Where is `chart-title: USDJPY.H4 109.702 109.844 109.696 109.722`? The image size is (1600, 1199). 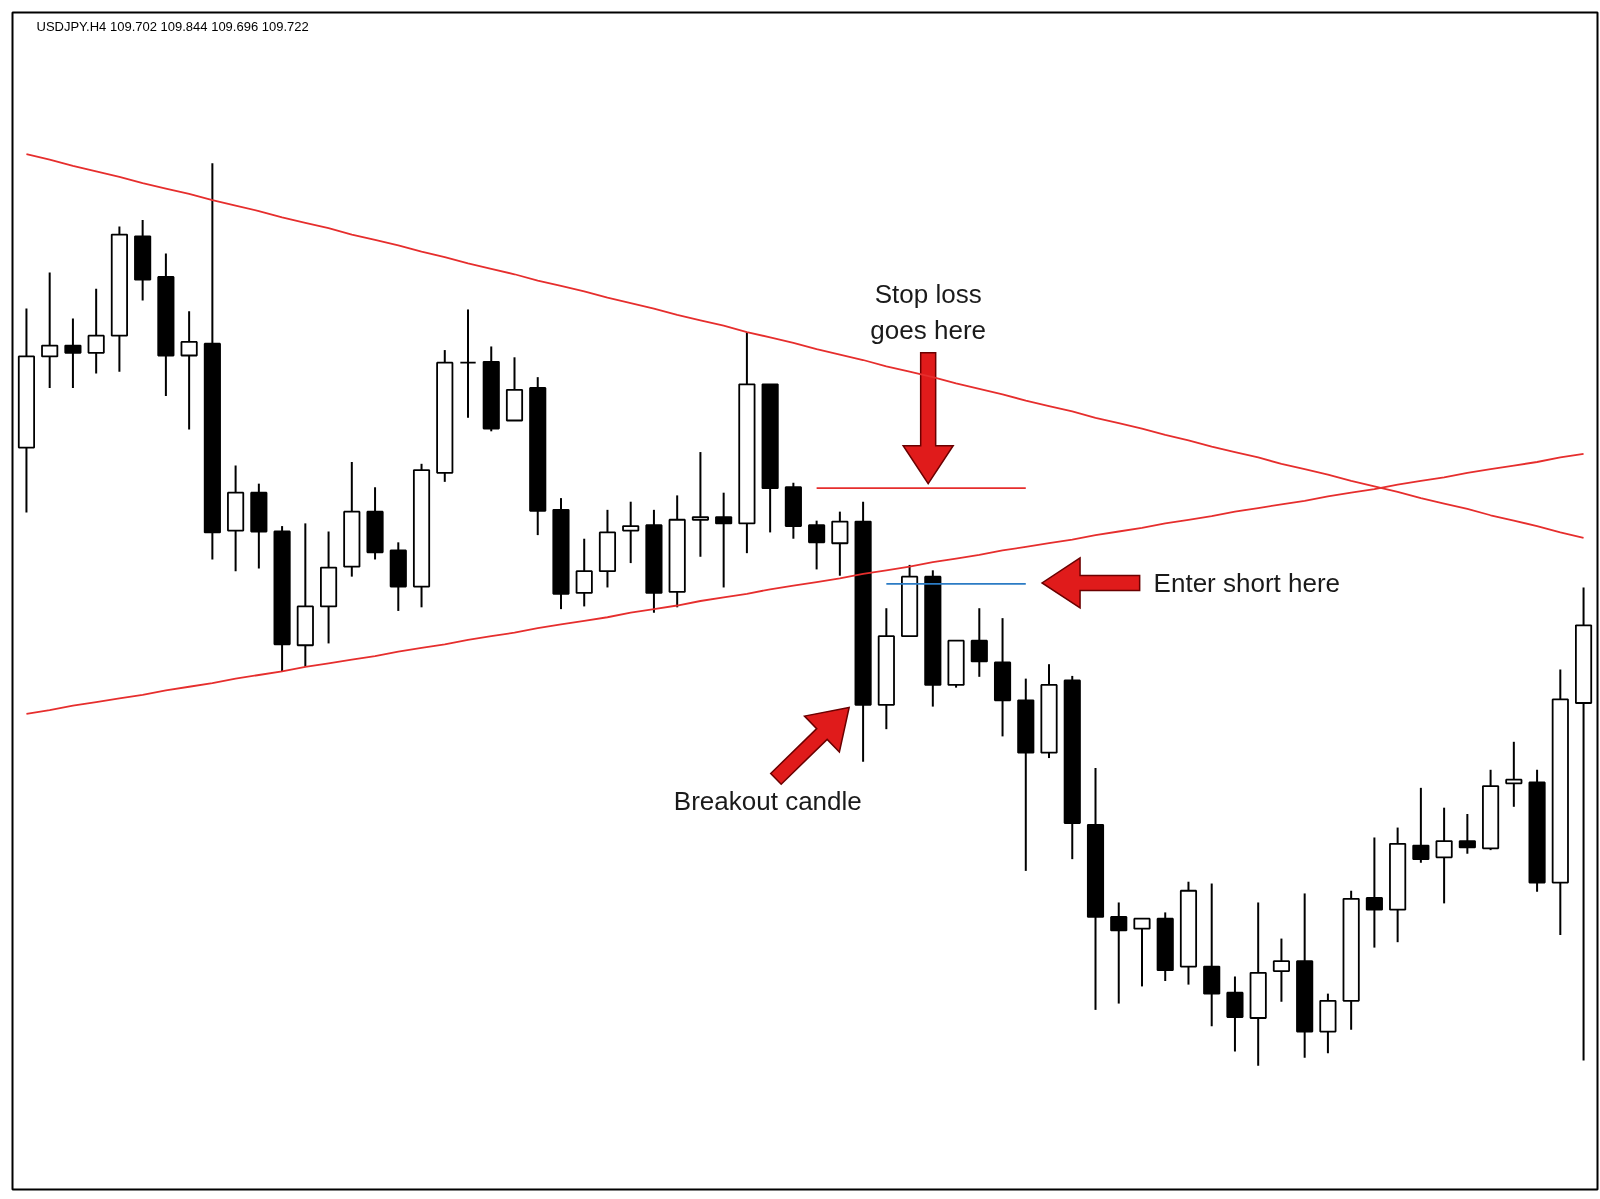 chart-title: USDJPY.H4 109.702 109.844 109.696 109.722 is located at coordinates (172, 26).